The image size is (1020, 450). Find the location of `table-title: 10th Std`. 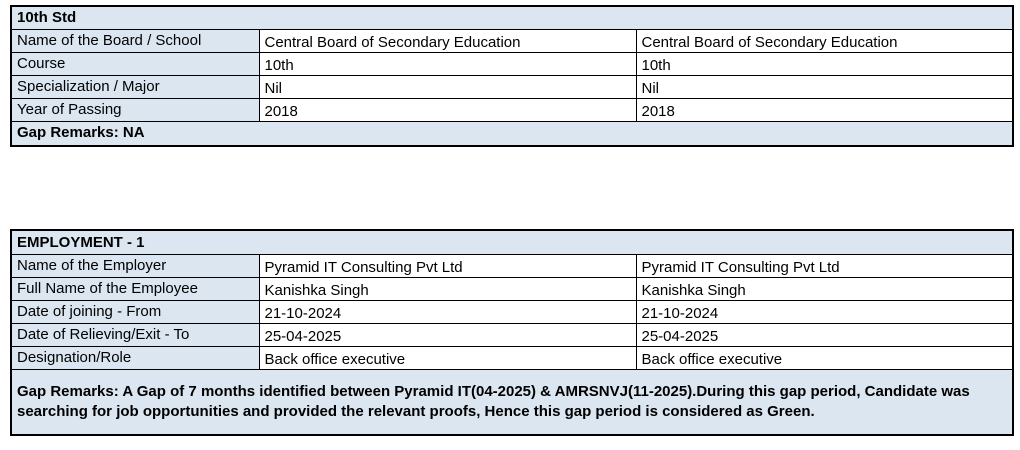

table-title: 10th Std is located at coordinates (512, 17).